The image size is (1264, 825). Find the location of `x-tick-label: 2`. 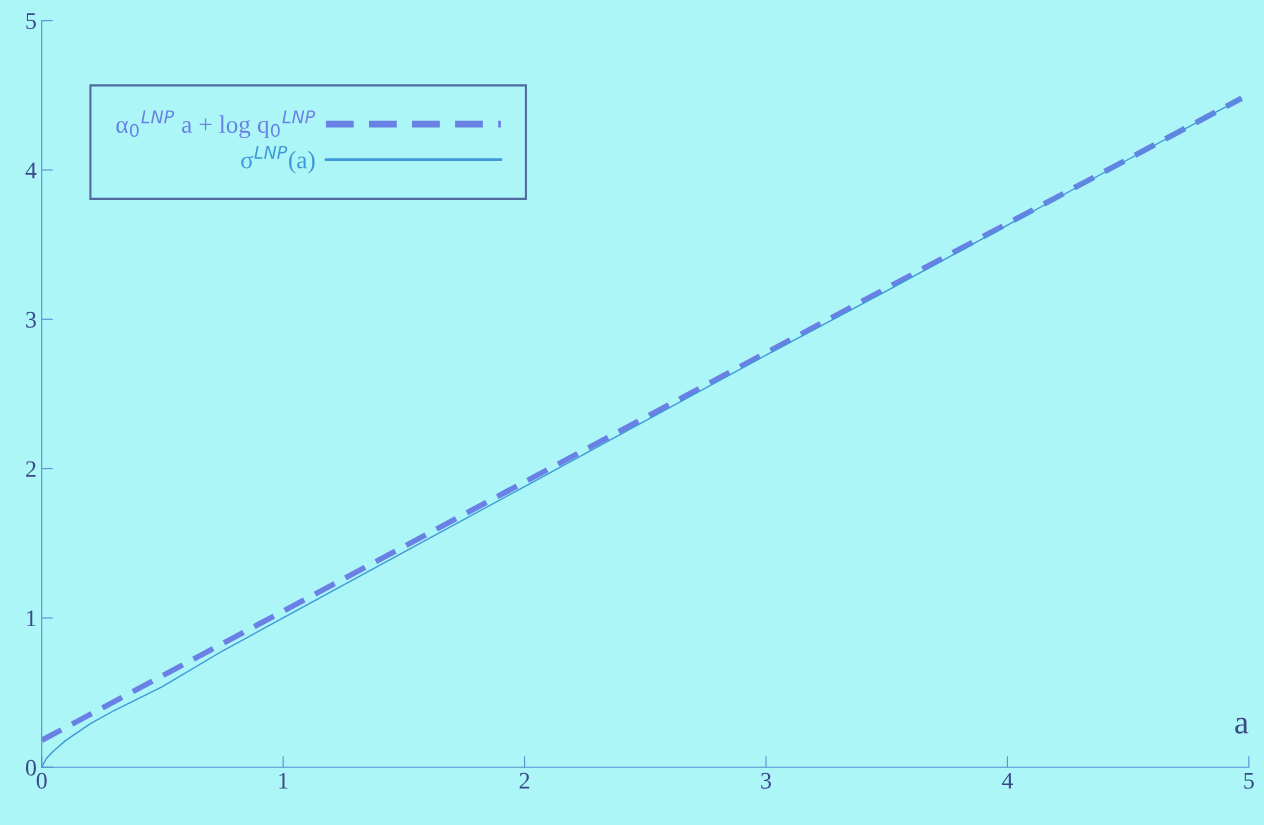

x-tick-label: 2 is located at coordinates (524, 780).